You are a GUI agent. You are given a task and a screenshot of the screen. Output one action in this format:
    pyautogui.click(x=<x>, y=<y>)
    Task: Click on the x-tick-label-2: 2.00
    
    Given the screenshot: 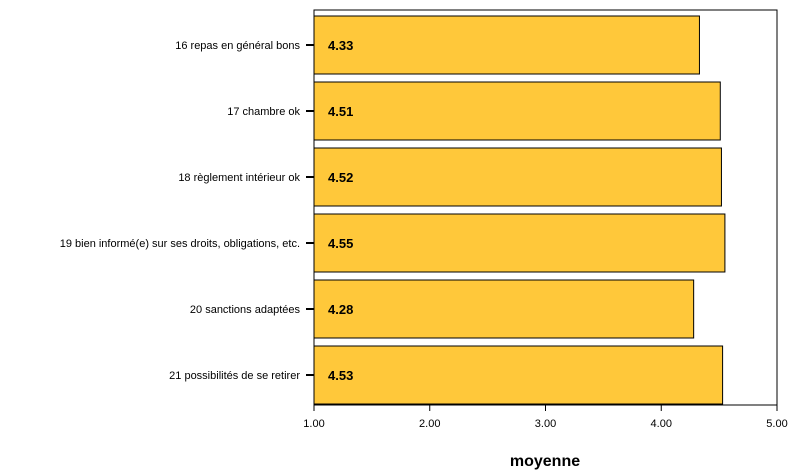 What is the action you would take?
    pyautogui.click(x=429, y=424)
    